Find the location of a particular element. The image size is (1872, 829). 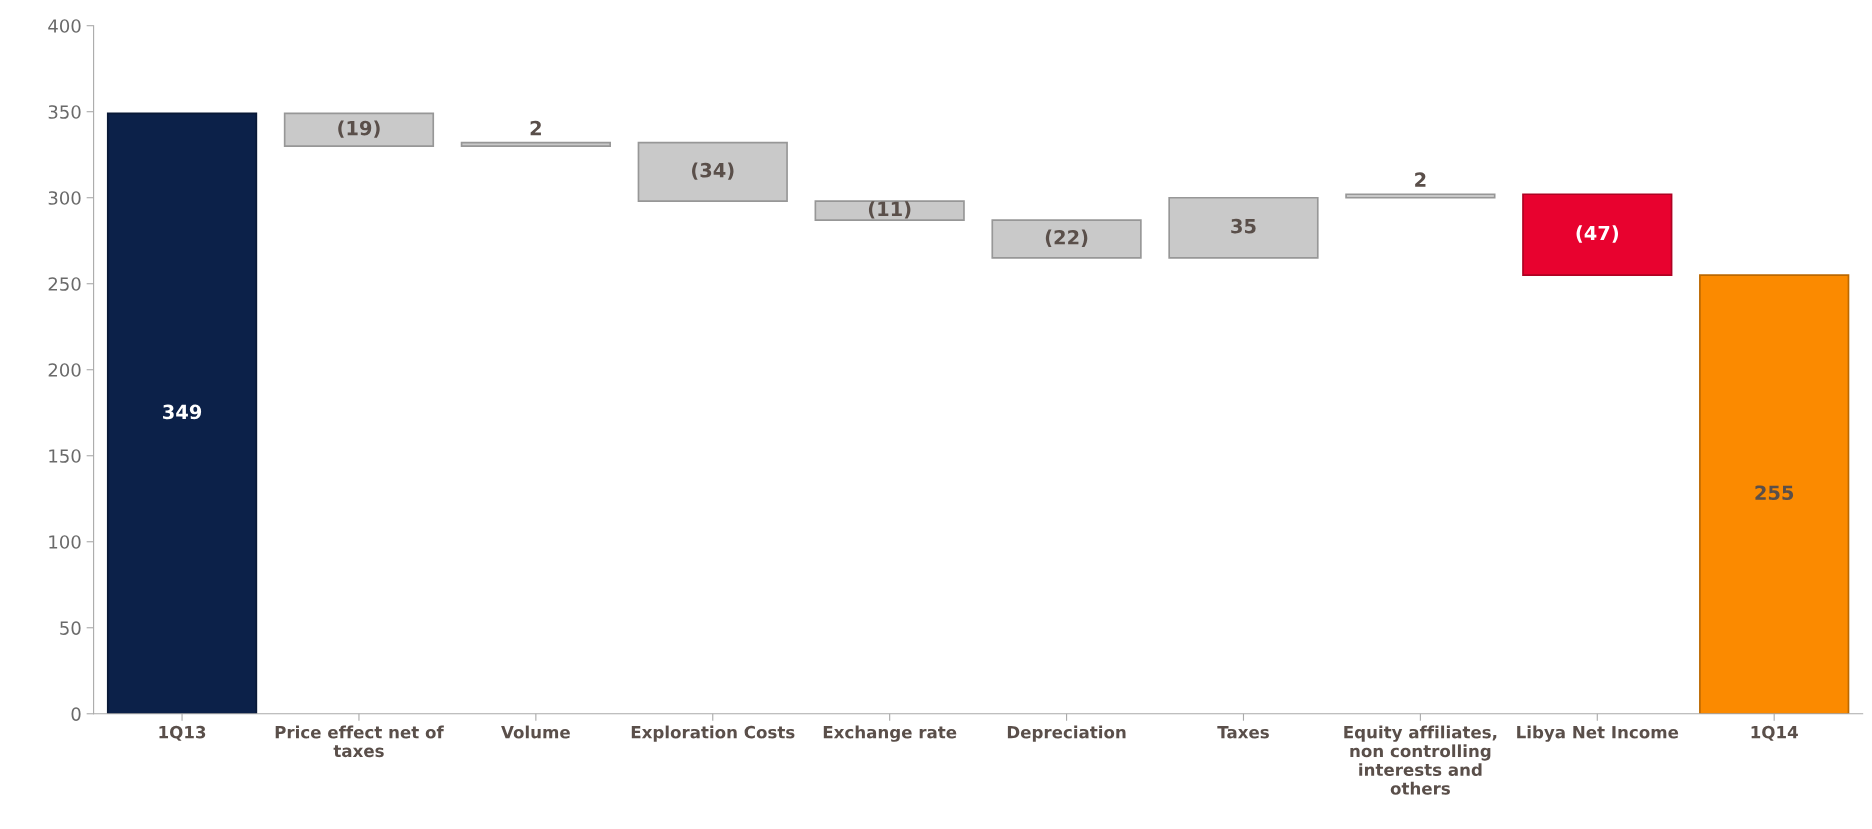

y-tick-label: 350 is located at coordinates (64, 112).